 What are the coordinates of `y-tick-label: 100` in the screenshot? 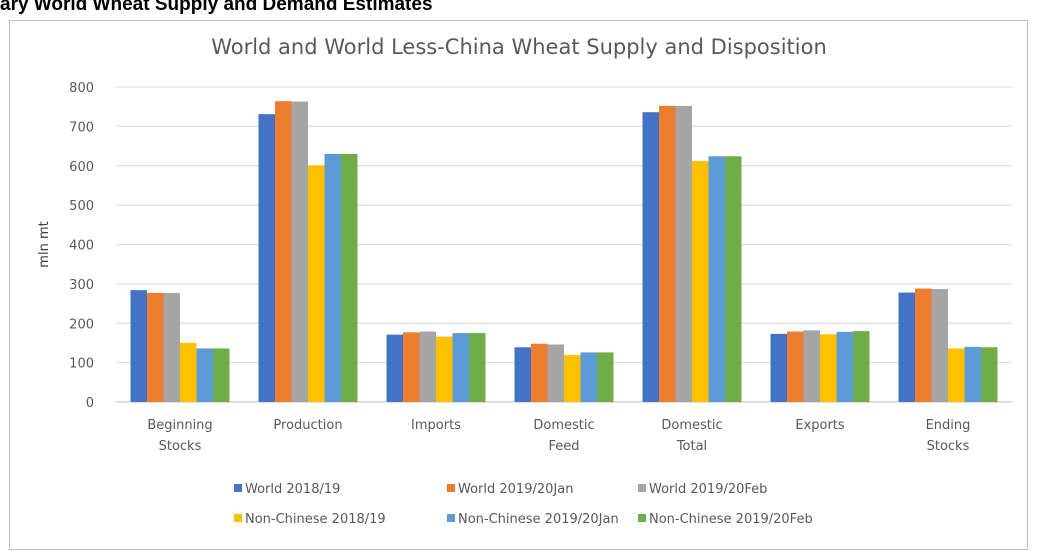 It's located at (81, 364).